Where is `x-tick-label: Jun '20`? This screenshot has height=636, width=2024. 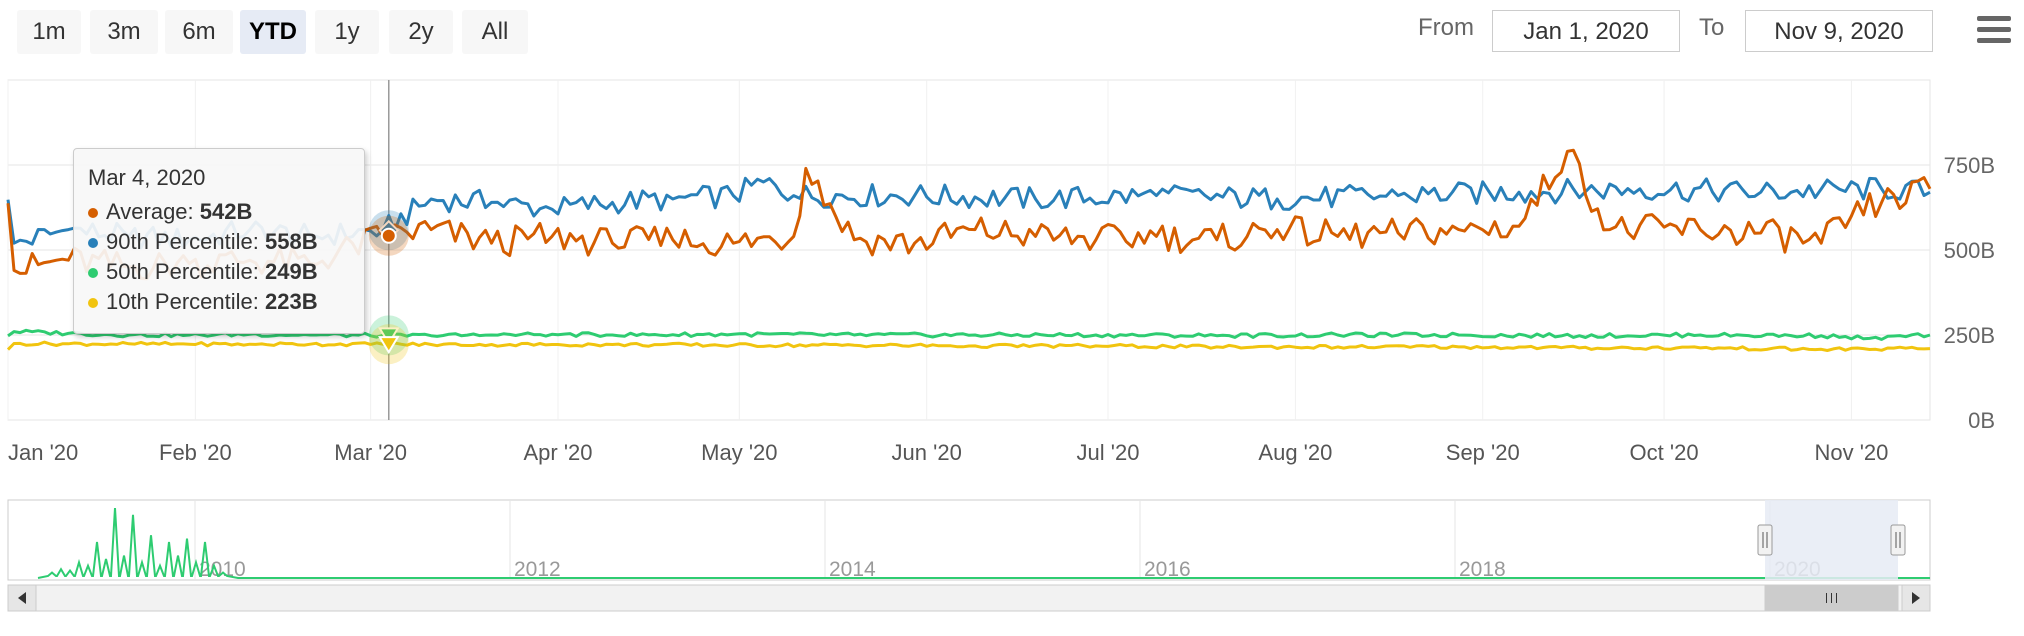
x-tick-label: Jun '20 is located at coordinates (927, 452).